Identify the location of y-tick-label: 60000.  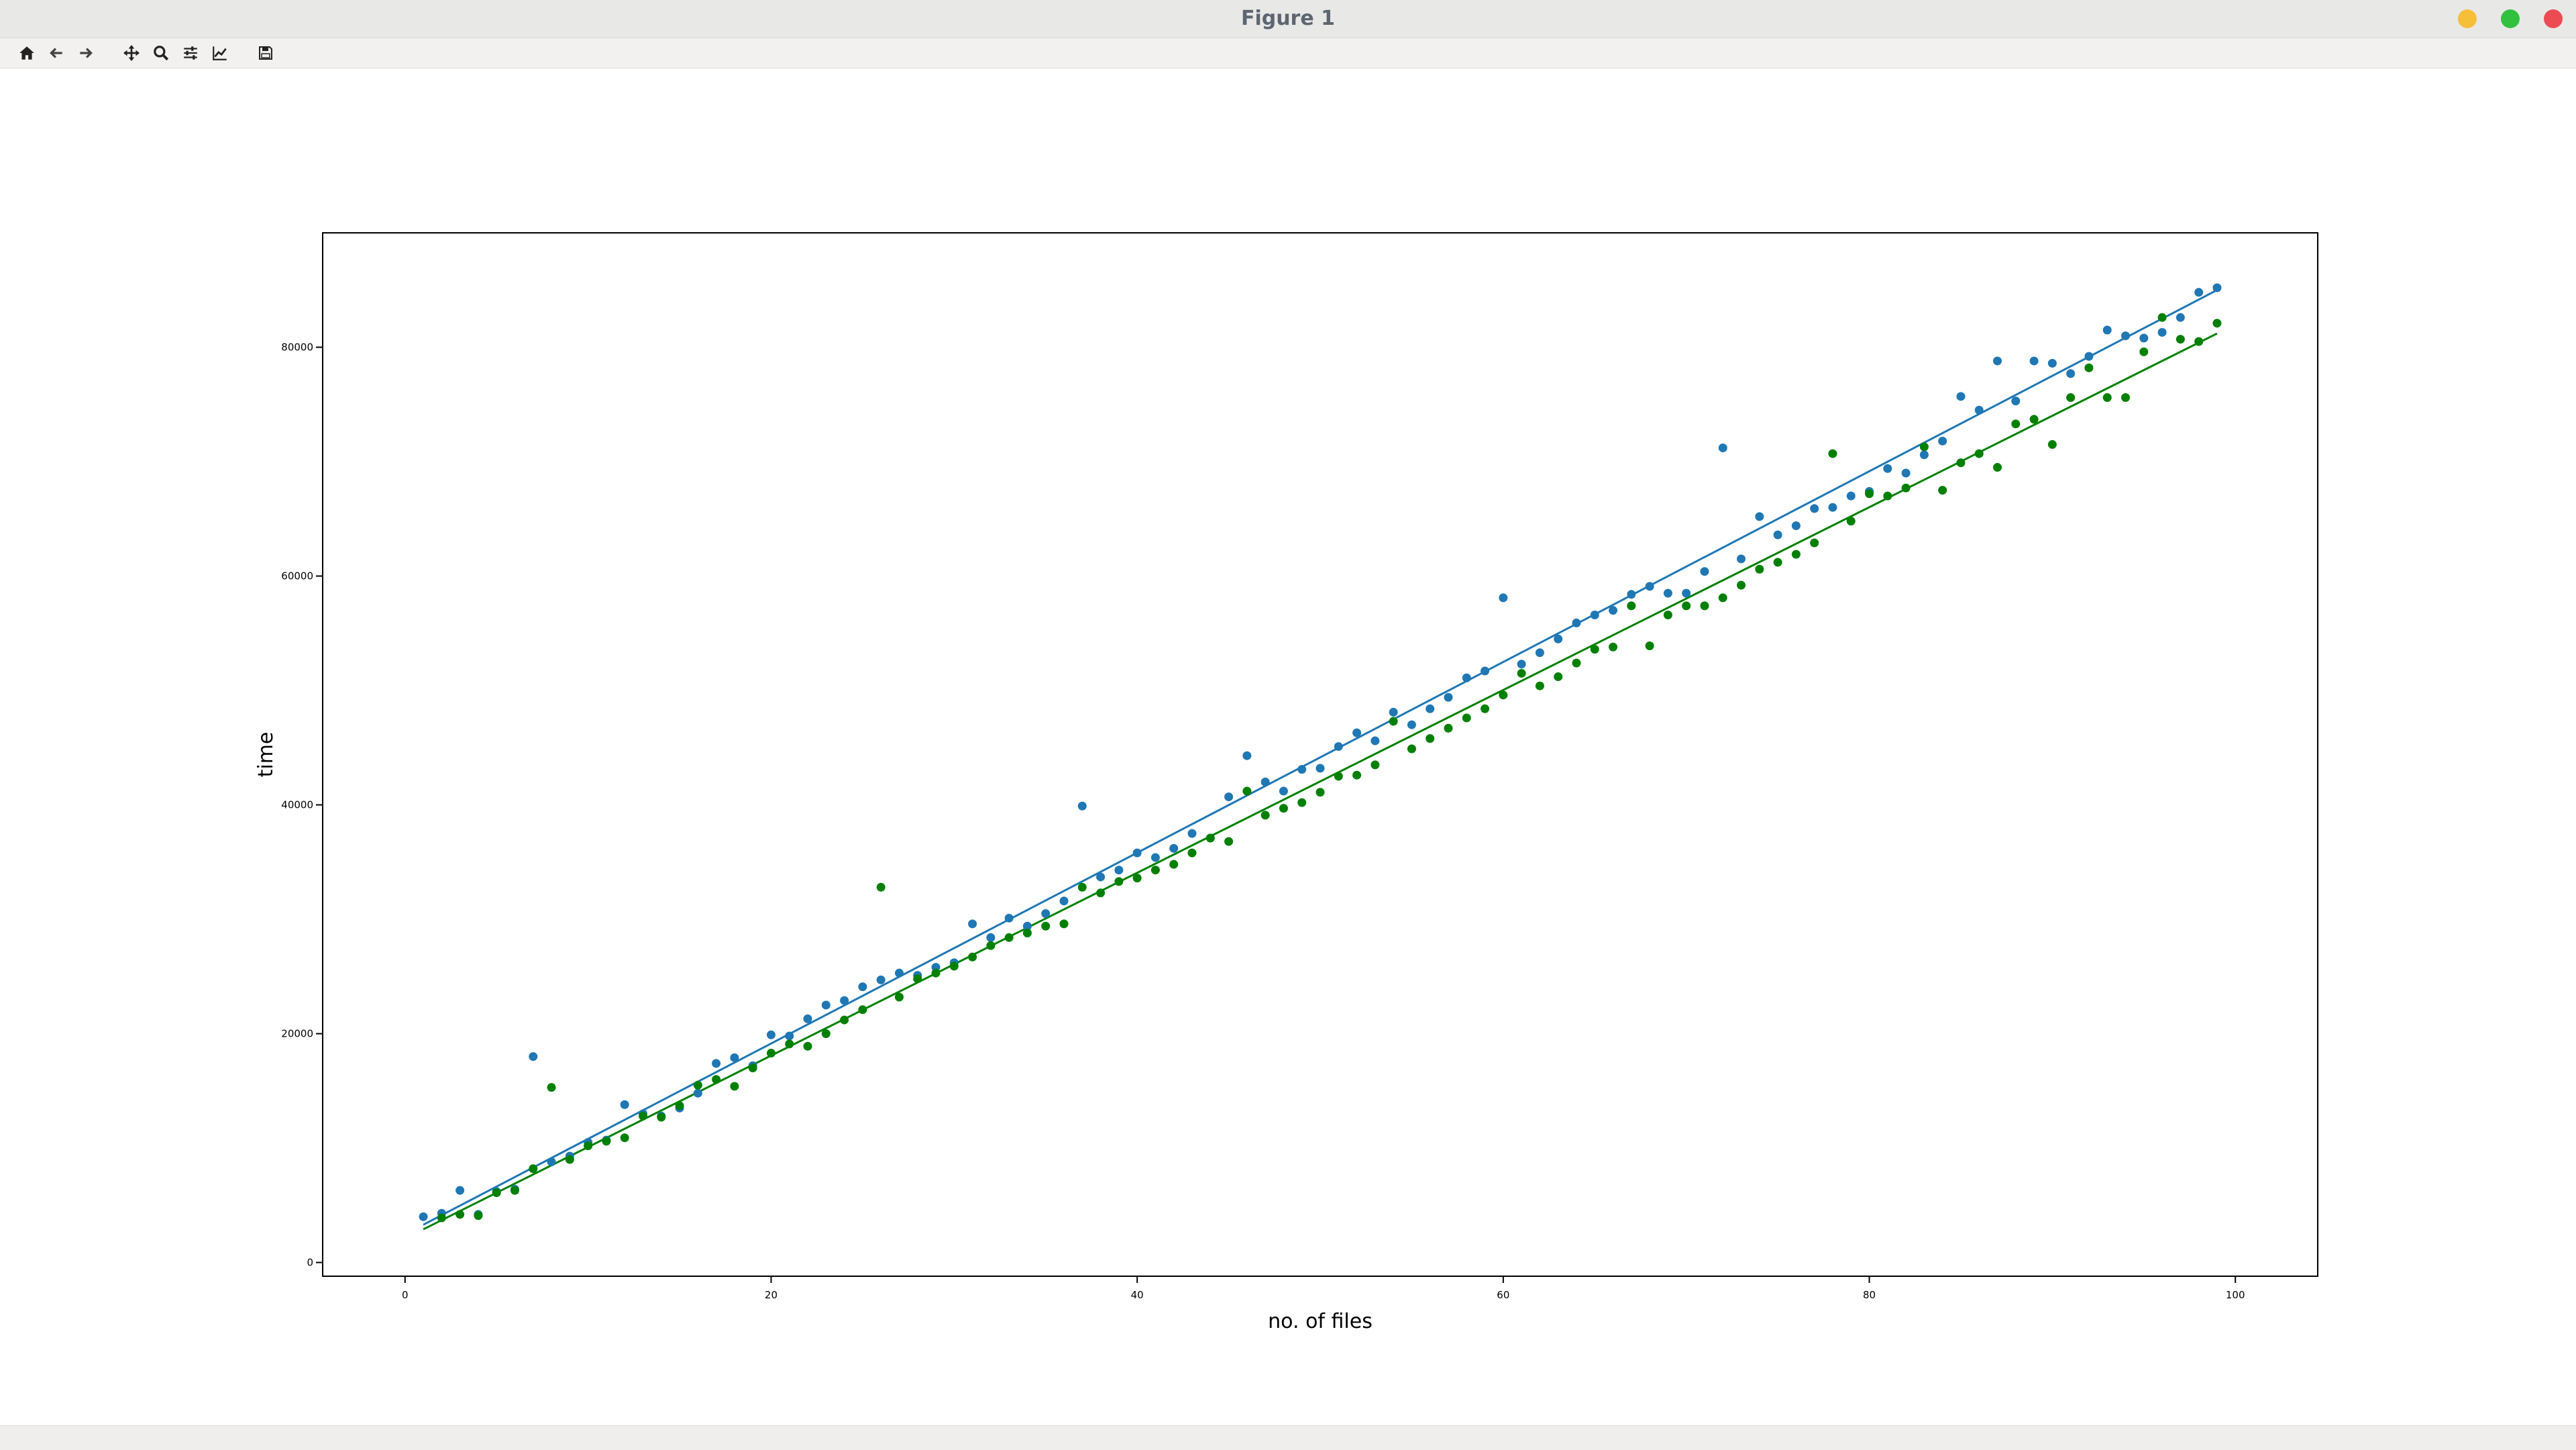
(297, 576).